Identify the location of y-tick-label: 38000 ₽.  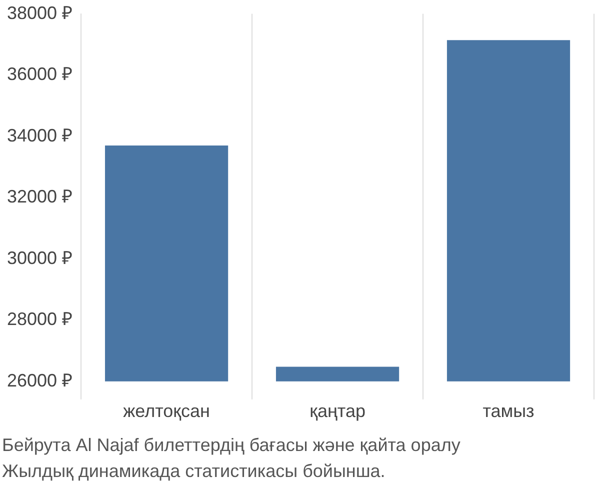
(39, 12).